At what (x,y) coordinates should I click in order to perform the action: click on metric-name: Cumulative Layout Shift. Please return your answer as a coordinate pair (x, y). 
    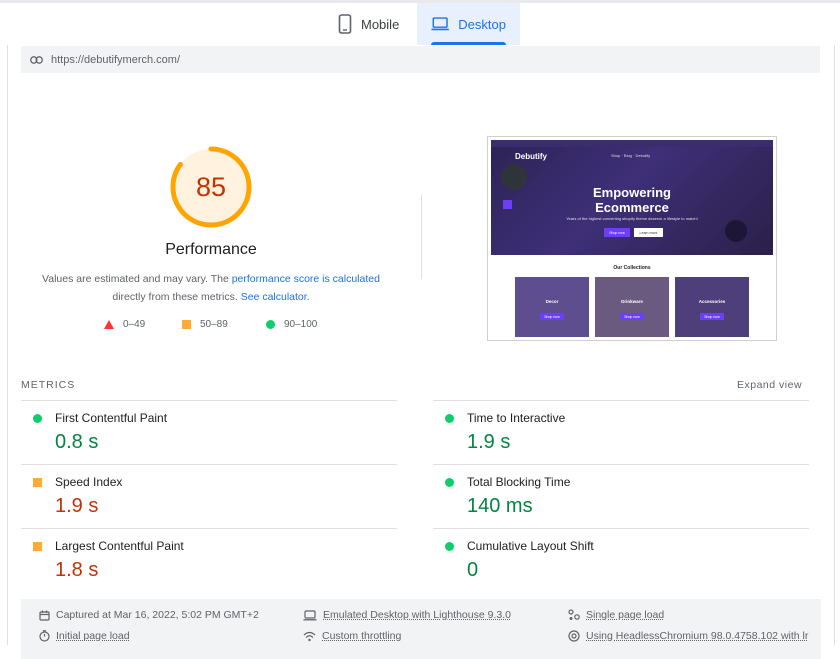
    Looking at the image, I should click on (530, 546).